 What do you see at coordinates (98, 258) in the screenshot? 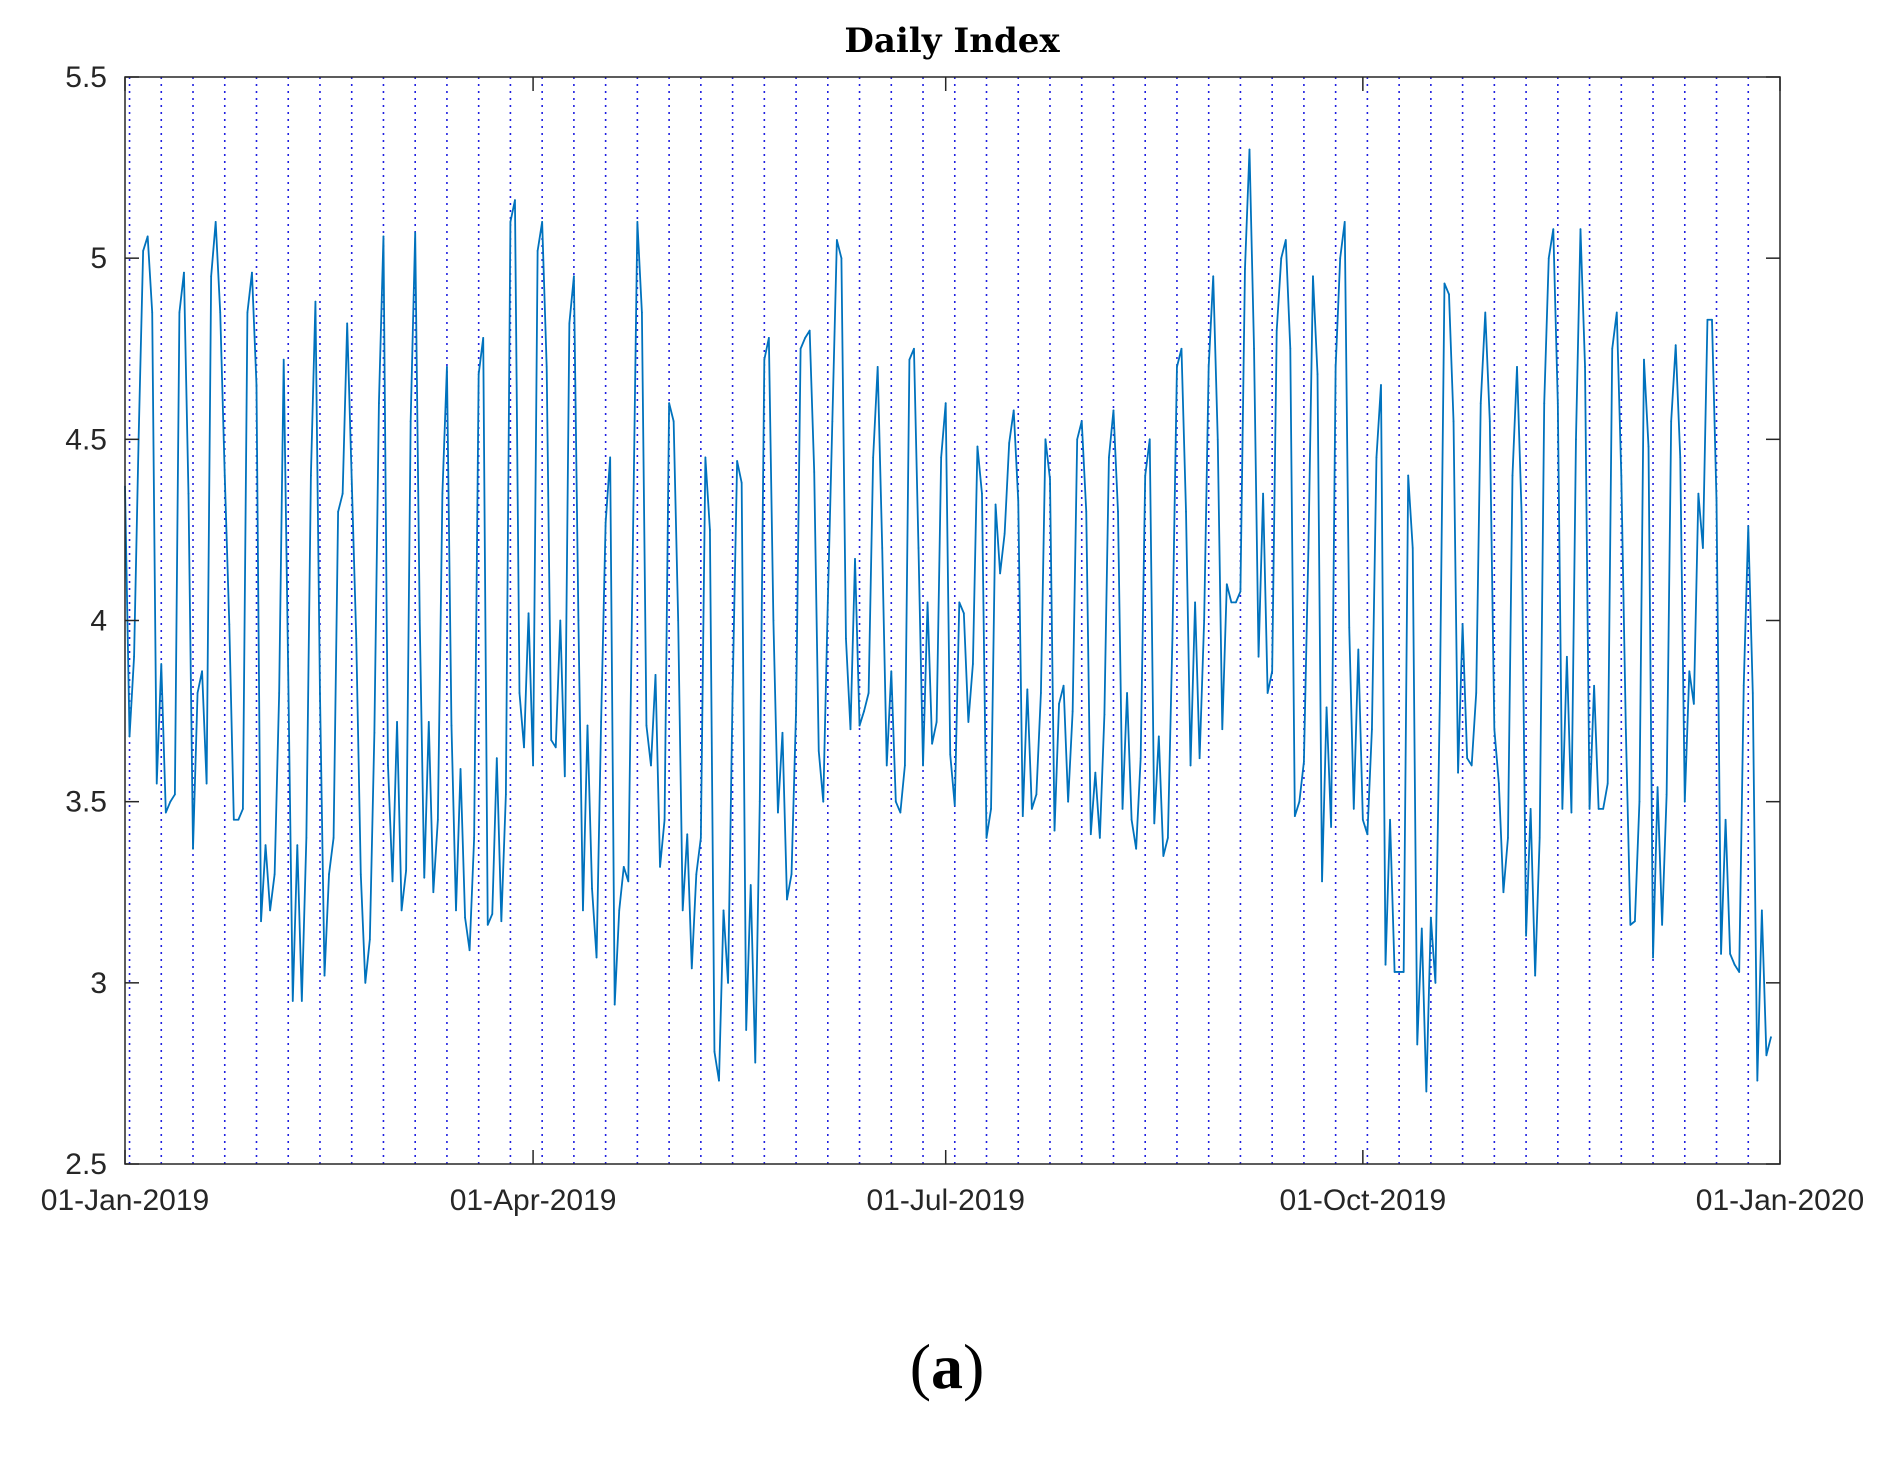
I see `y-tick-label: 5` at bounding box center [98, 258].